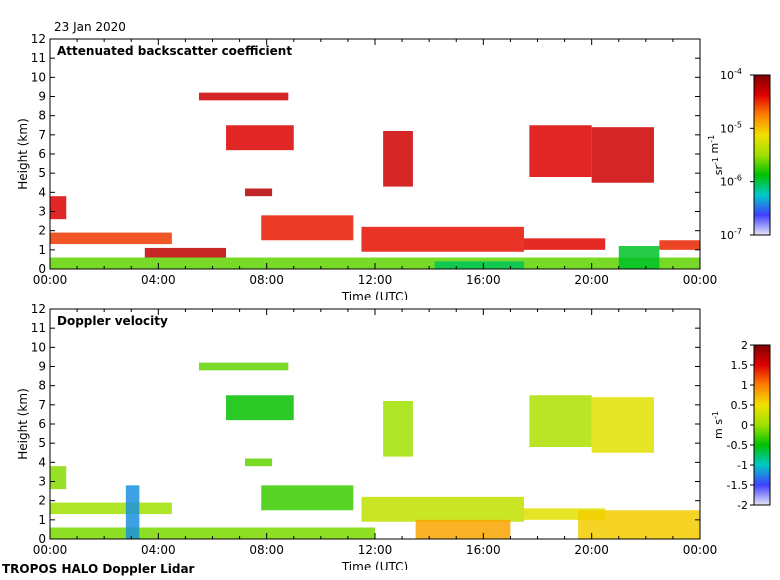 The image size is (780, 580). Describe the element at coordinates (731, 181) in the screenshot. I see `colorbar-tick-label: 10⁻⁶` at that location.